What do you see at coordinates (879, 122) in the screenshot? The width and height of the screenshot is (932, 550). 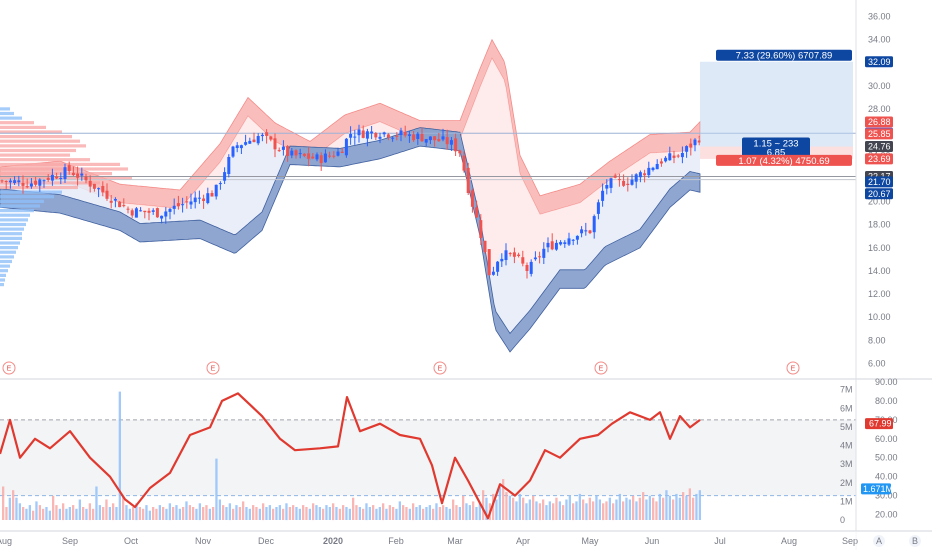 I see `price-tag: 26.88` at bounding box center [879, 122].